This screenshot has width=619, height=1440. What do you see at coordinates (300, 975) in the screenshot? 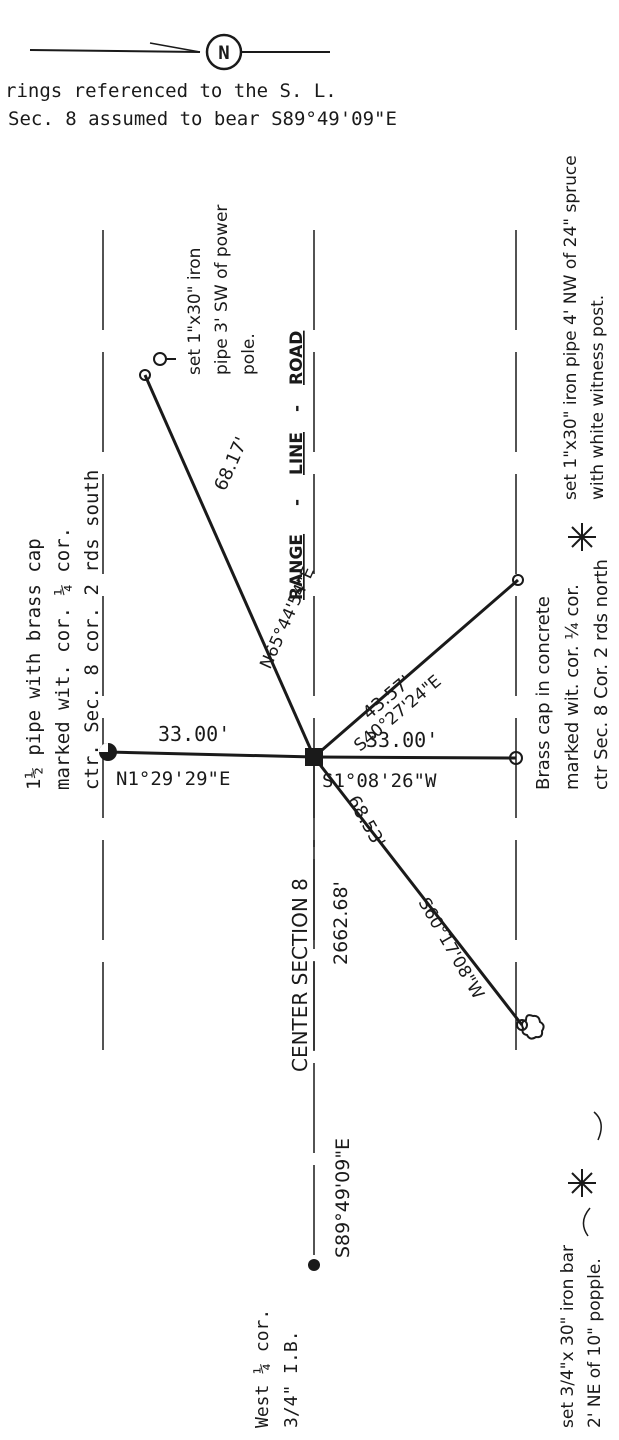
I see `center-section-label: CENTER SECTION 8` at bounding box center [300, 975].